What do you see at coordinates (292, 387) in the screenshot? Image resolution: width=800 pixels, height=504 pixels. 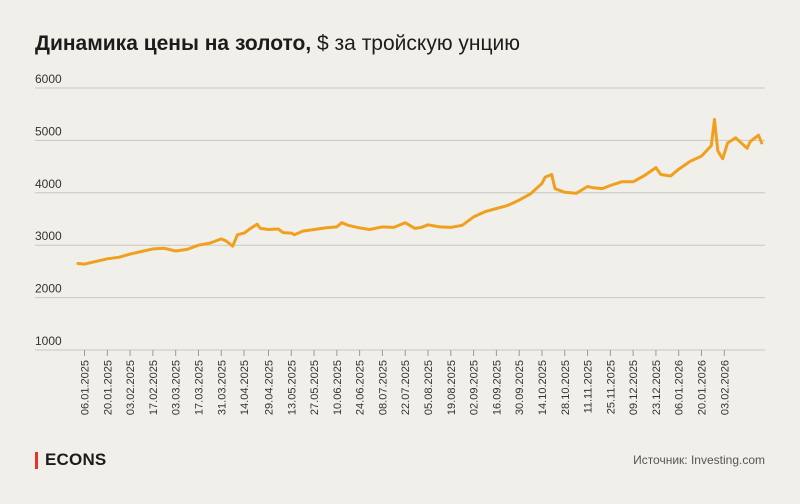 I see `x-tick-label: 13.05.2025` at bounding box center [292, 387].